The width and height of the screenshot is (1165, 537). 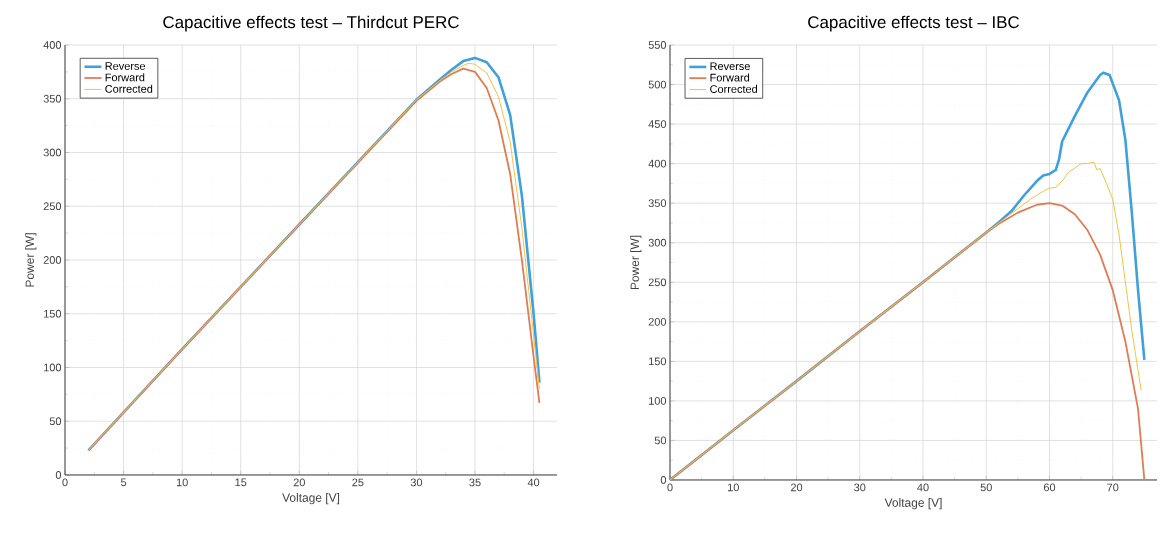 I want to click on x-tick-label: 25, so click(x=358, y=482).